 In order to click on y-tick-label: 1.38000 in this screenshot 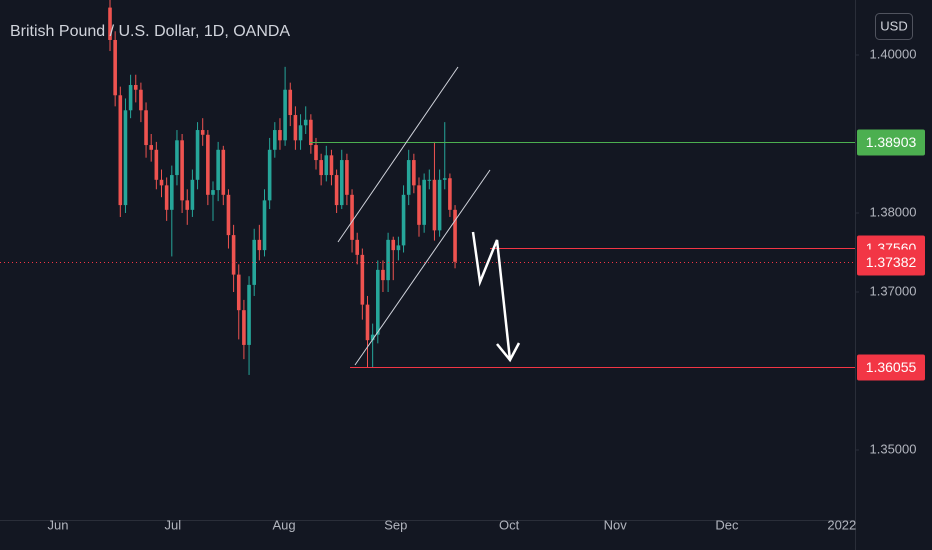, I will do `click(893, 211)`.